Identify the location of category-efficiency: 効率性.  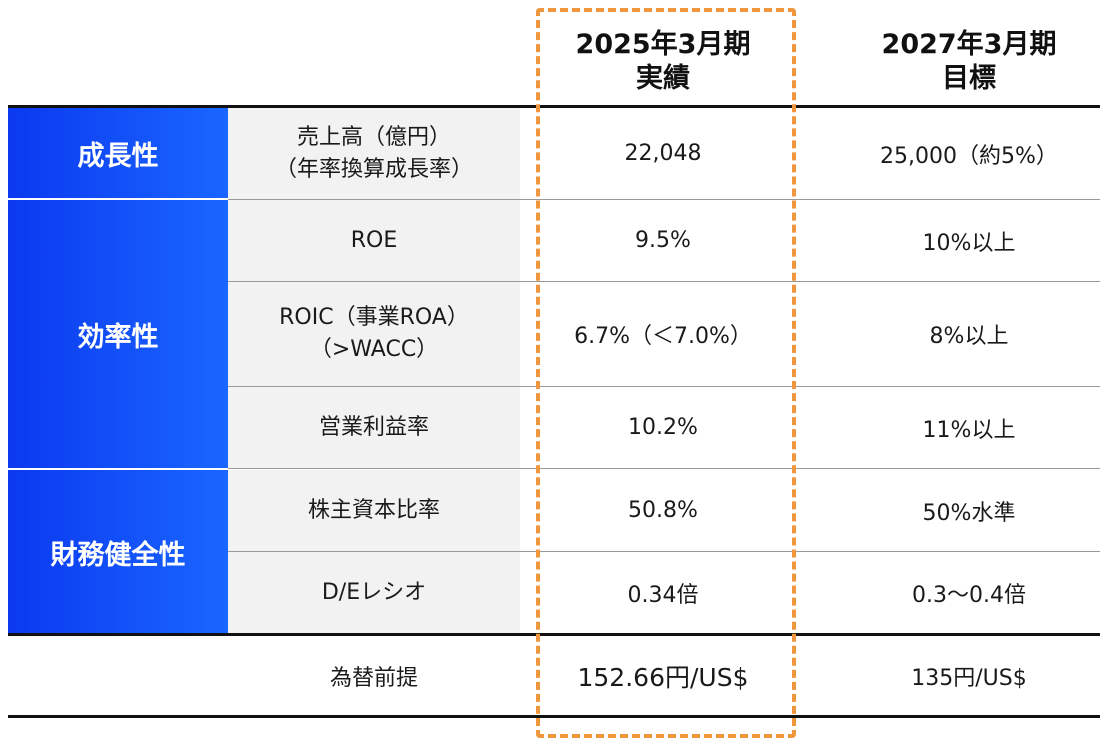
(118, 334).